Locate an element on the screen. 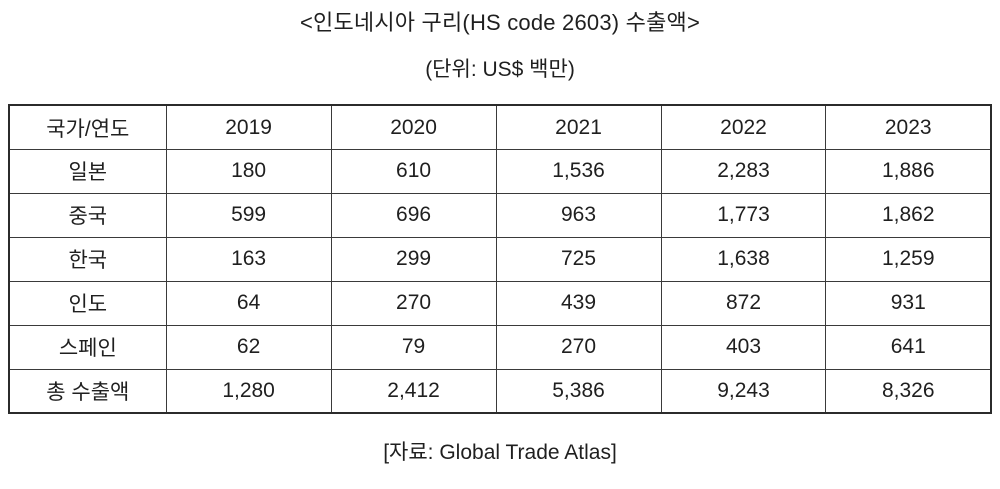 This screenshot has width=1000, height=489. value-cell: 2,283 is located at coordinates (743, 171).